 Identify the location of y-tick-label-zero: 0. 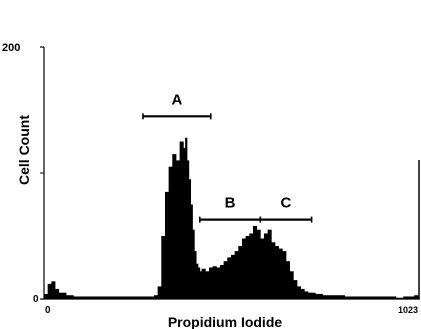
(36, 299).